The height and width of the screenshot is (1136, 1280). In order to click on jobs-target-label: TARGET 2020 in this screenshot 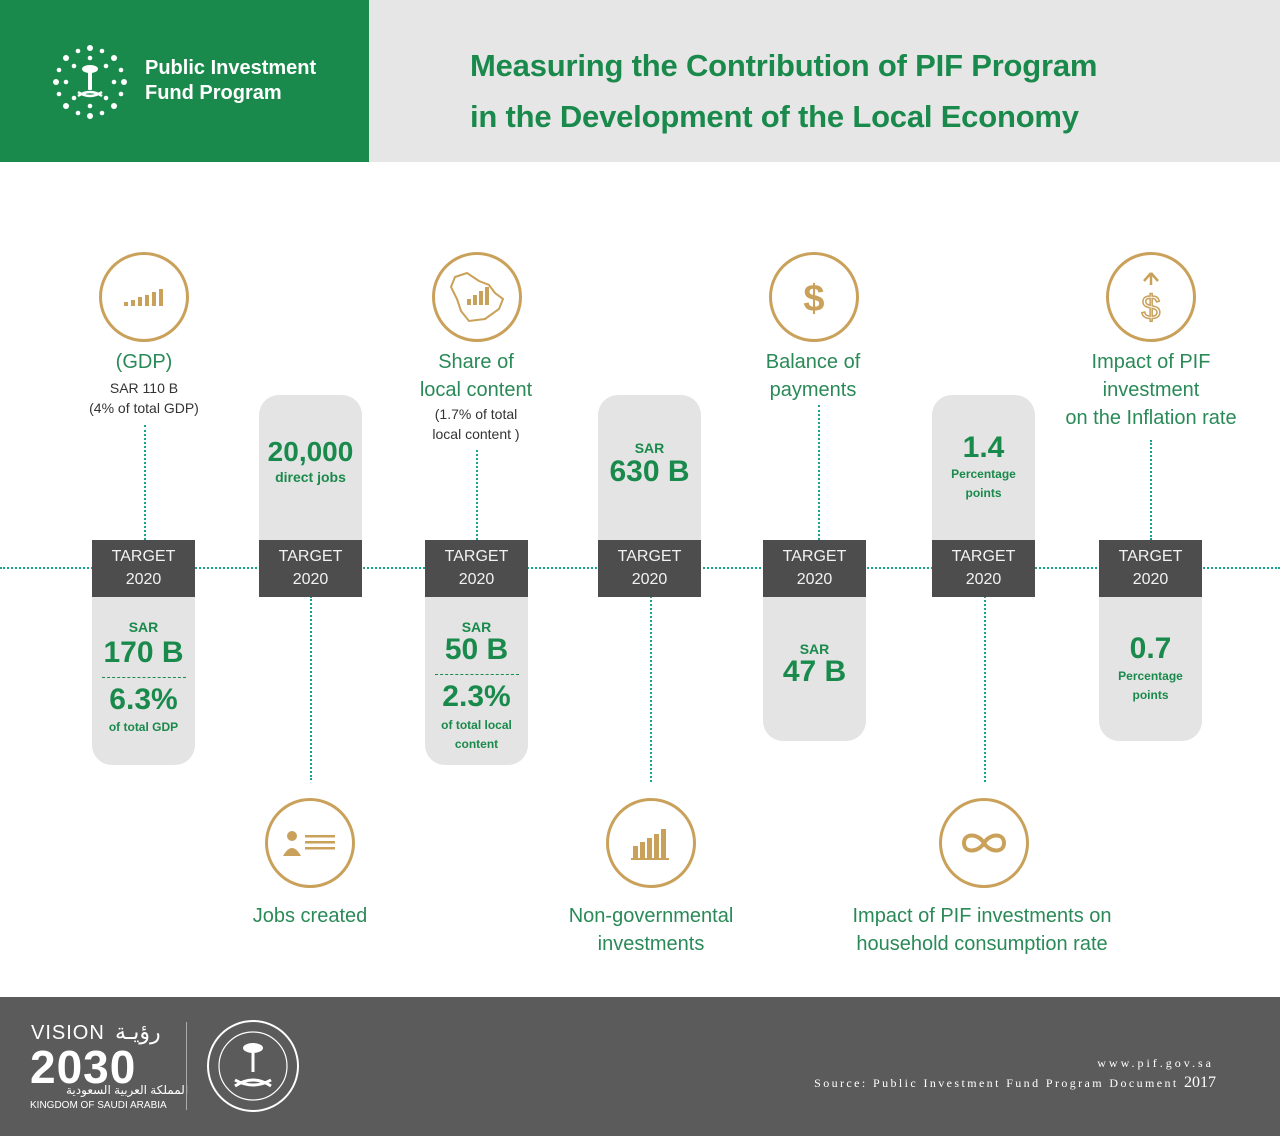, I will do `click(310, 568)`.